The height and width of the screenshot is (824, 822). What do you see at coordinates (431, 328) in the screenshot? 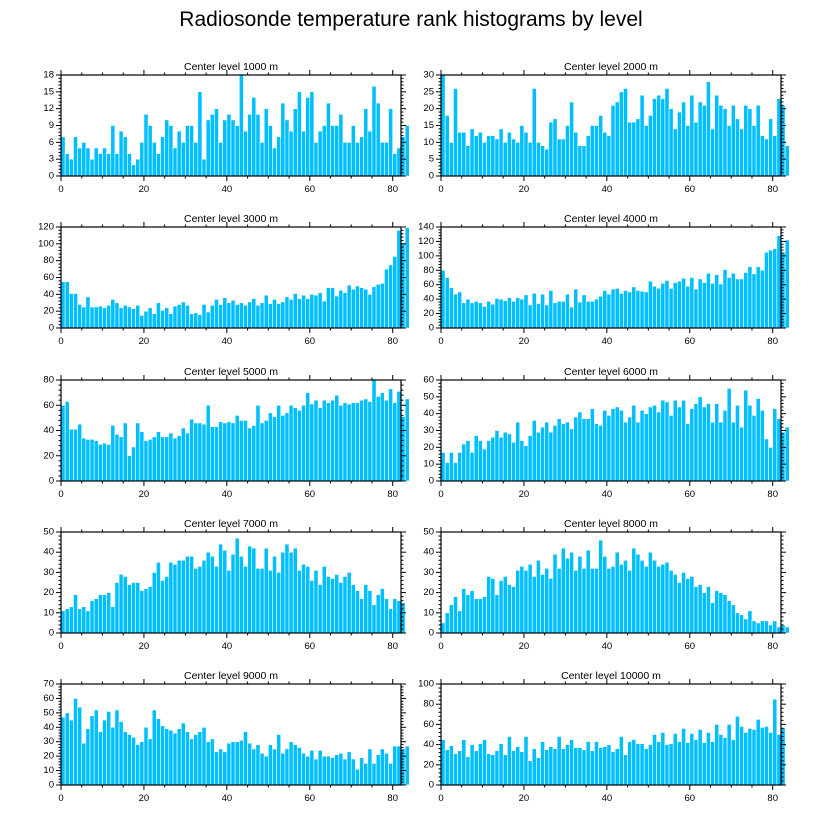
I see `y-tick-label: 0` at bounding box center [431, 328].